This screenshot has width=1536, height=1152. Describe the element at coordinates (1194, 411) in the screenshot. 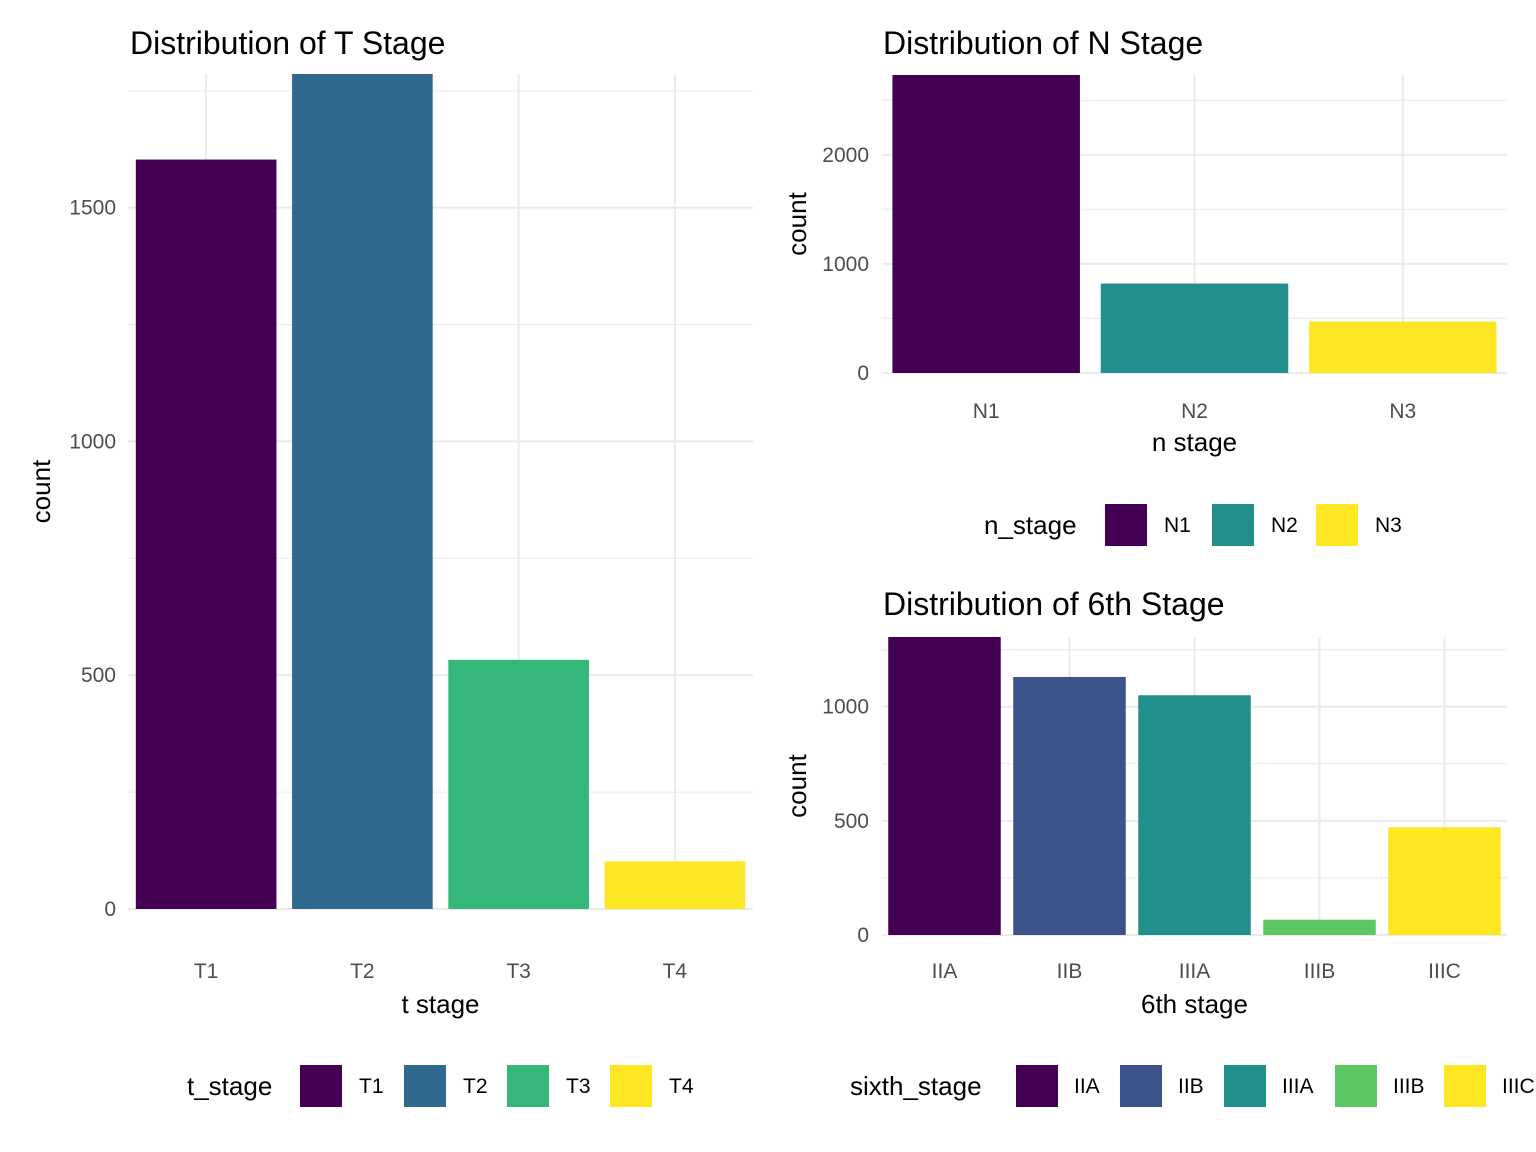

I see `x-tick-label: N2` at that location.